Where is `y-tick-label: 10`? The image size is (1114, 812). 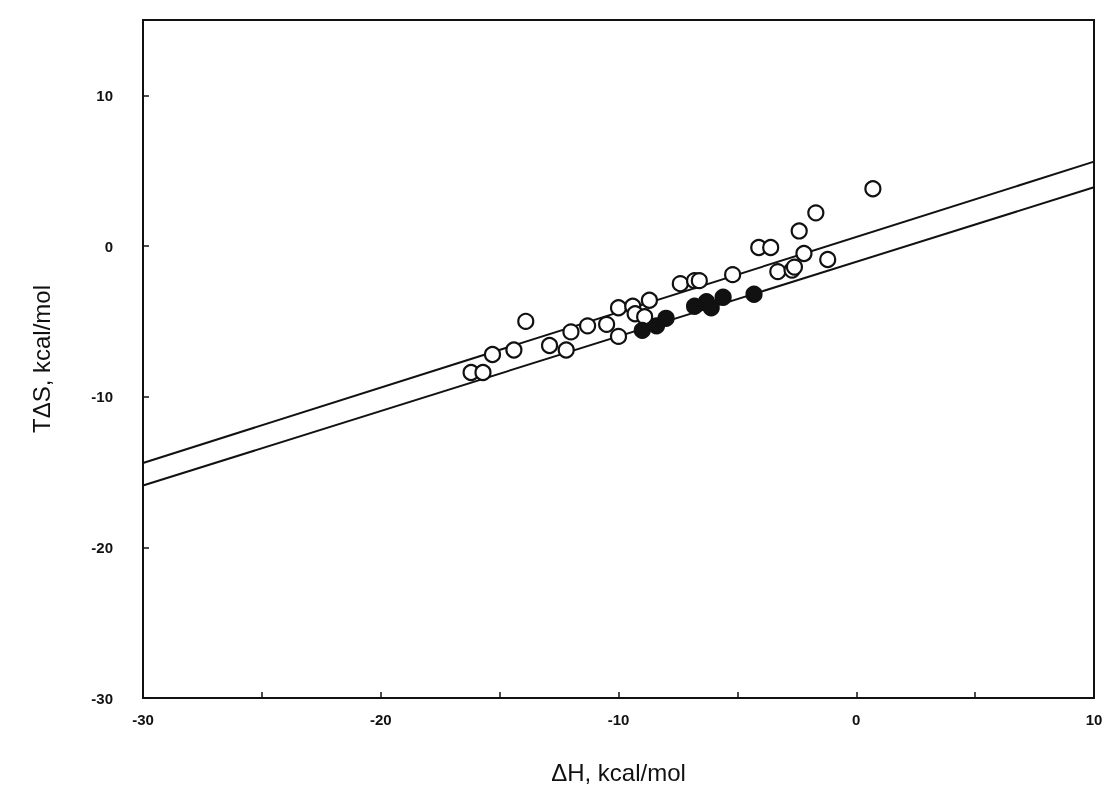
y-tick-label: 10 is located at coordinates (104, 95).